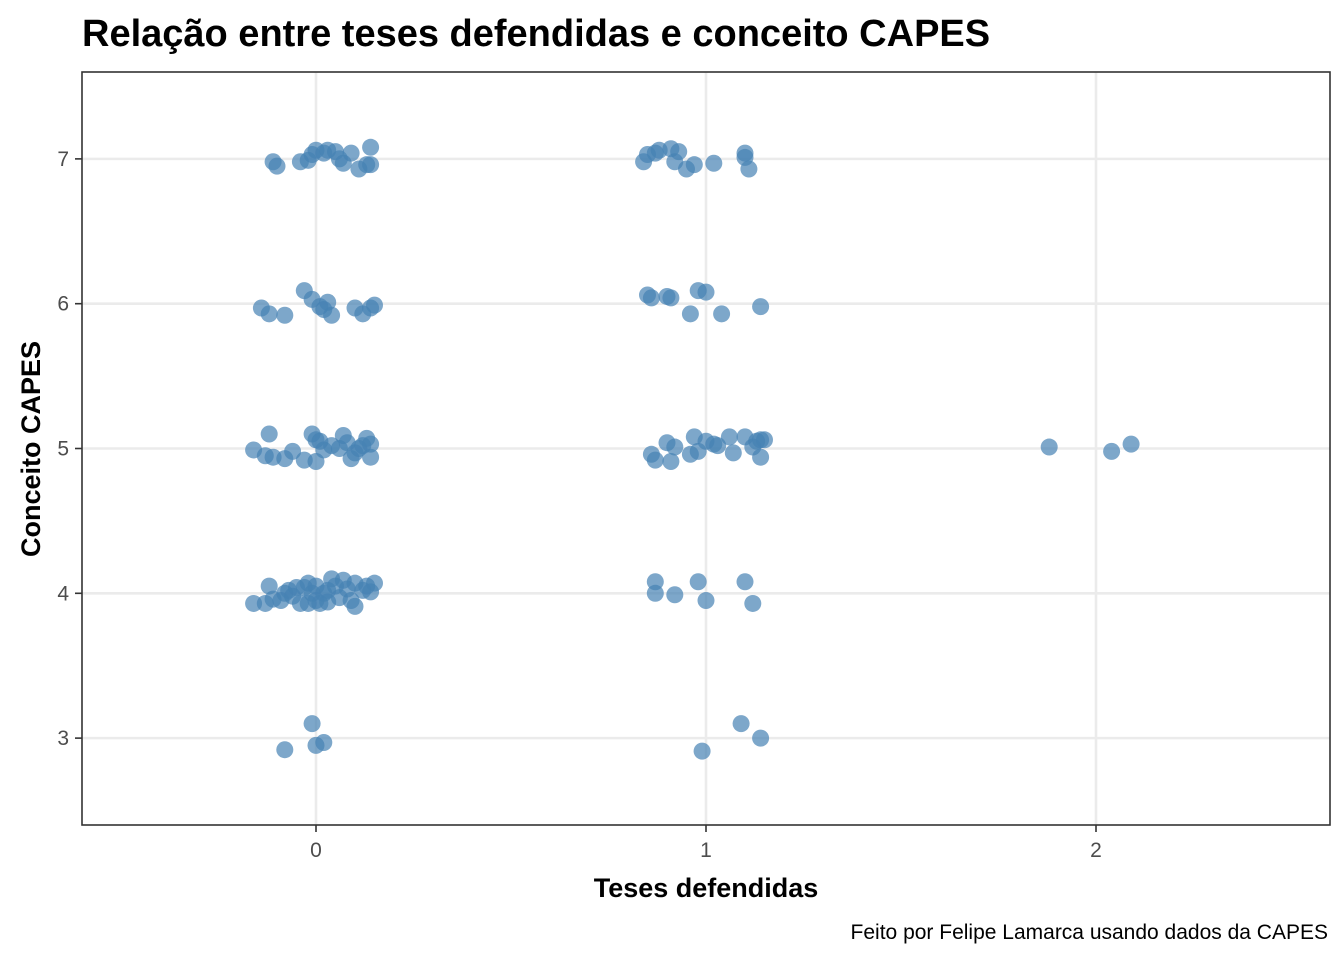 This screenshot has width=1344, height=960. What do you see at coordinates (63, 304) in the screenshot?
I see `y-tick-label: 6` at bounding box center [63, 304].